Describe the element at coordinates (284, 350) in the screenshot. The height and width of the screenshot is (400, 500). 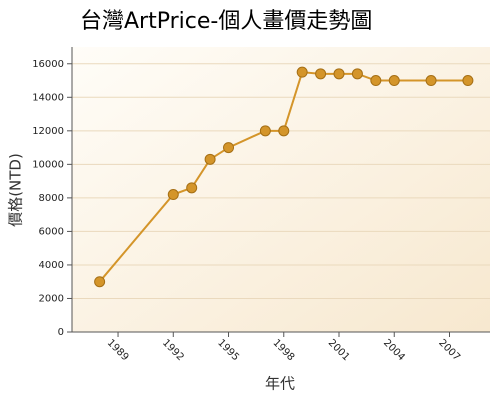
I see `x-tick-label: 1998` at that location.